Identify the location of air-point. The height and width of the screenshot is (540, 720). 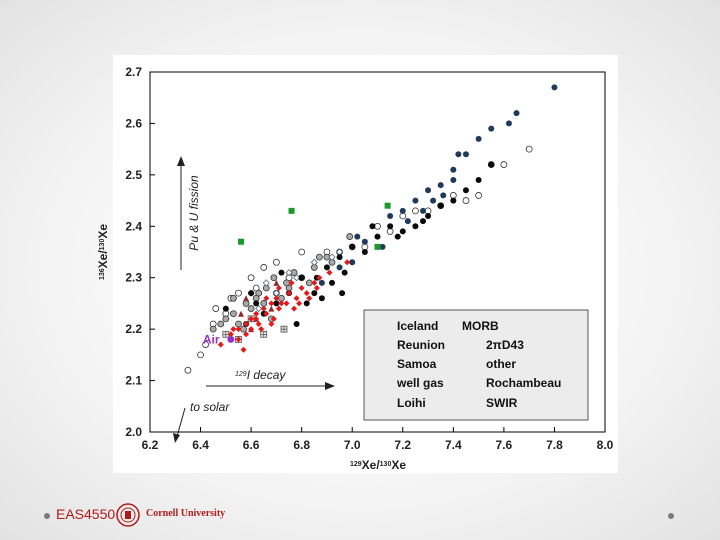
(231, 339).